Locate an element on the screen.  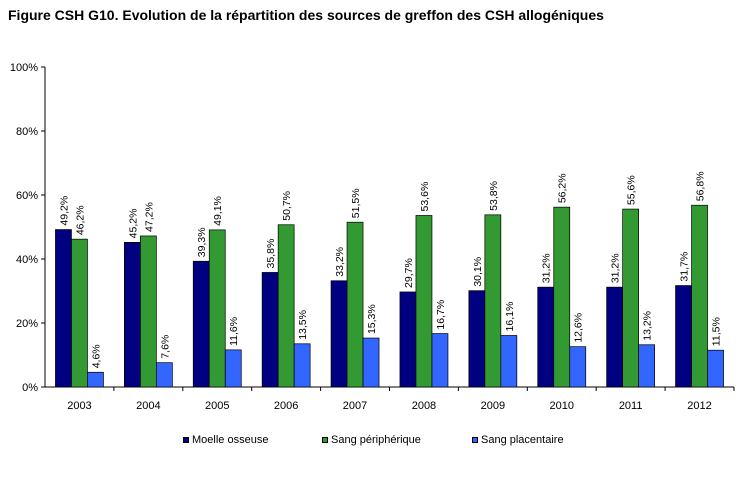
y-tick-label: 20% is located at coordinates (27, 324).